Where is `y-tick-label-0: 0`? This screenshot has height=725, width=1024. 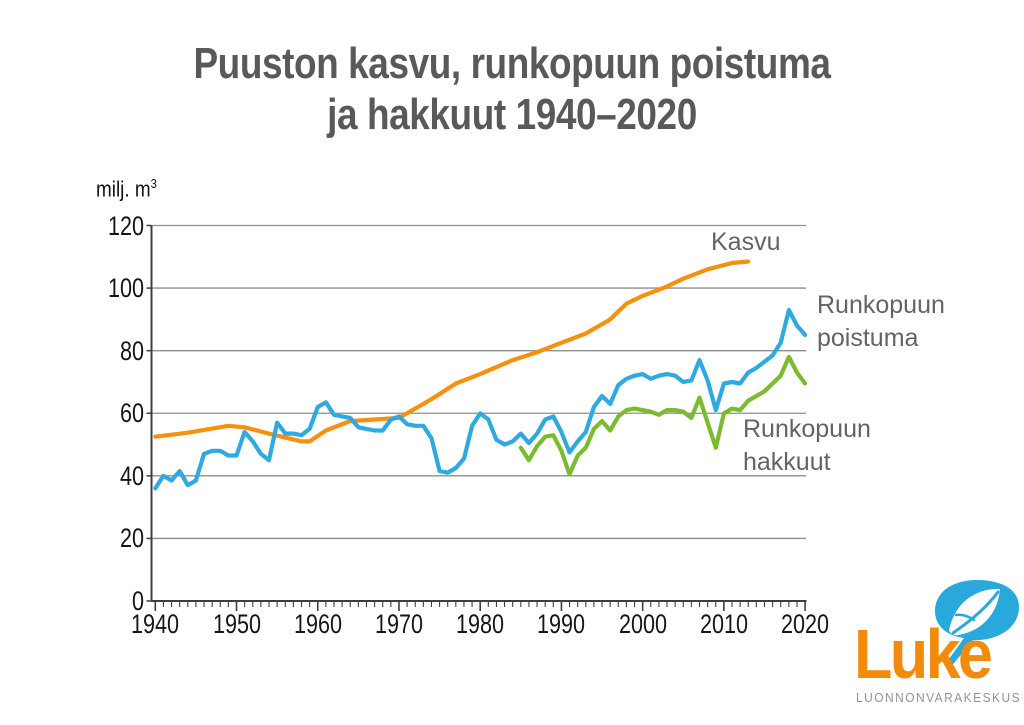
y-tick-label-0: 0 is located at coordinates (137, 601).